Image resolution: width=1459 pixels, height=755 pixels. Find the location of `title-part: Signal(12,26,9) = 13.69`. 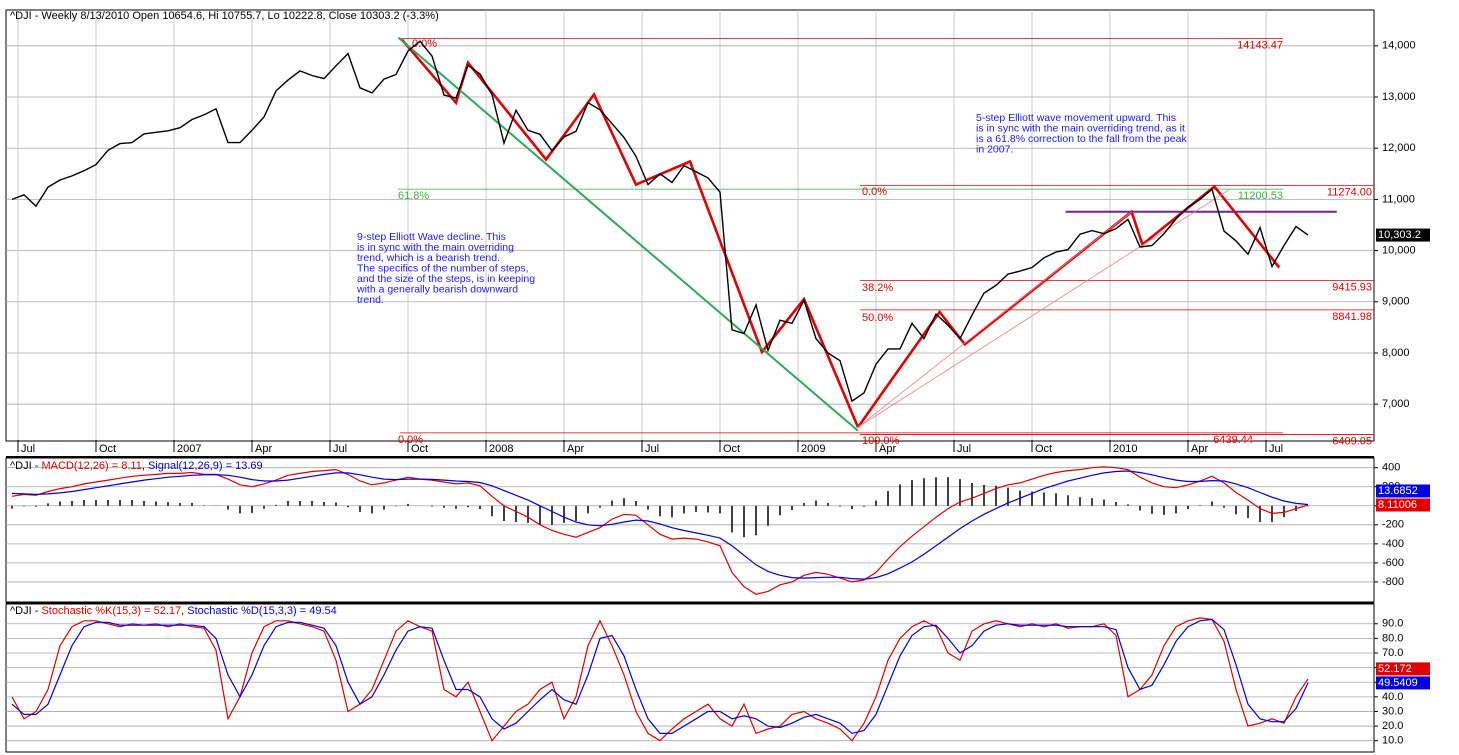

title-part: Signal(12,26,9) = 13.69 is located at coordinates (205, 466).